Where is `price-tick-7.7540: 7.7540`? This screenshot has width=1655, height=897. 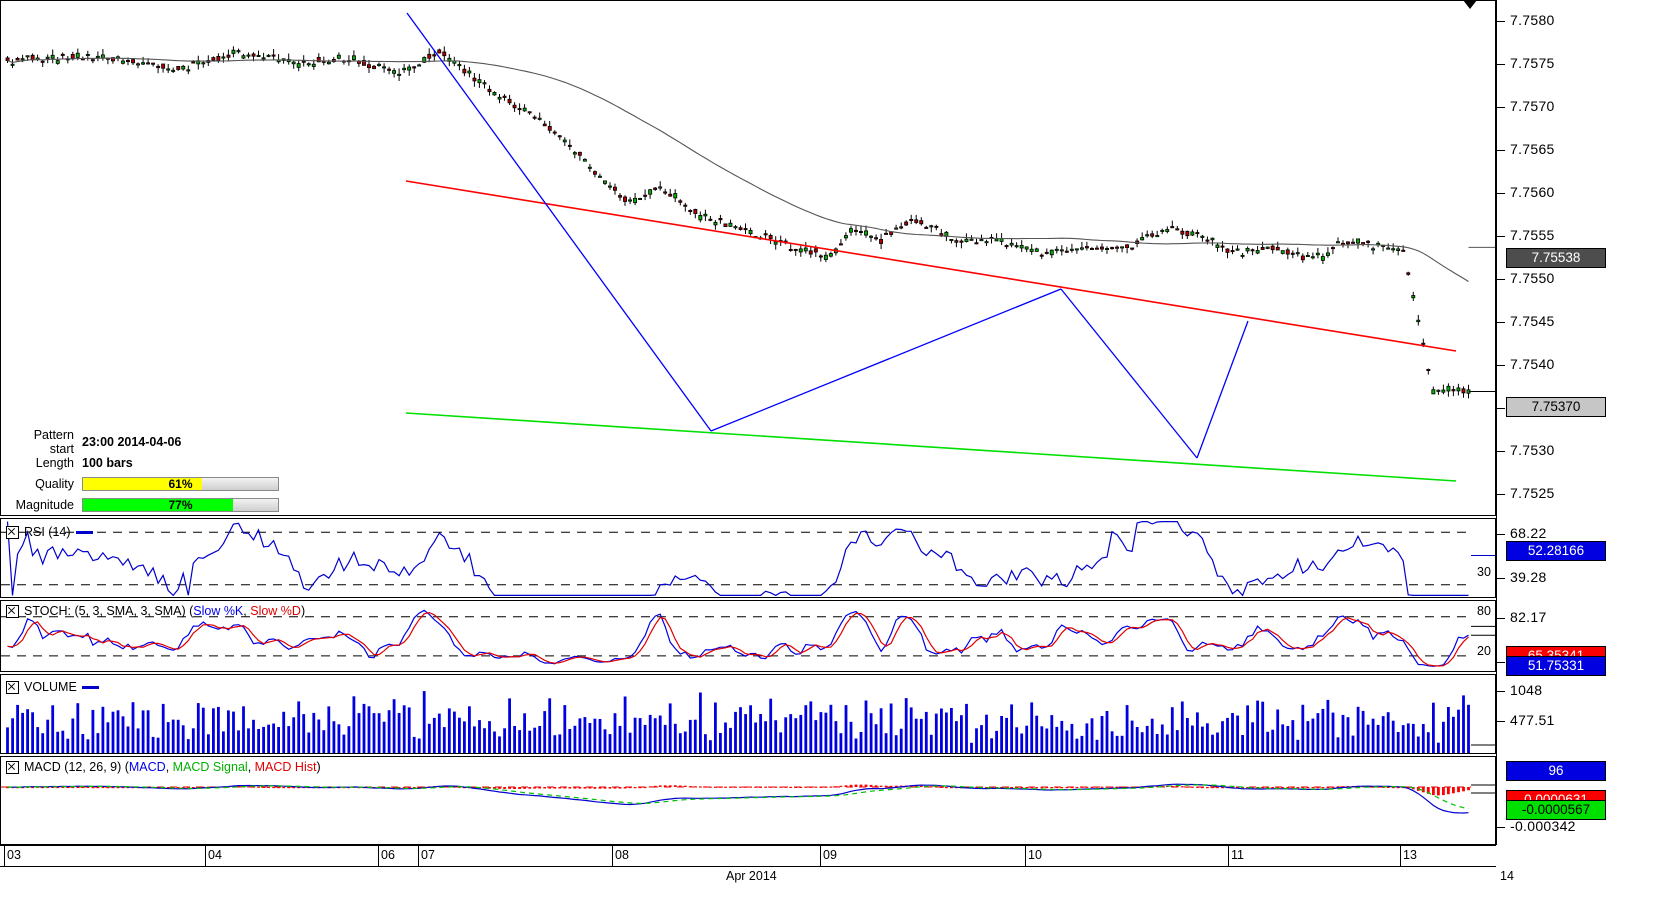 price-tick-7.7540: 7.7540 is located at coordinates (1532, 364).